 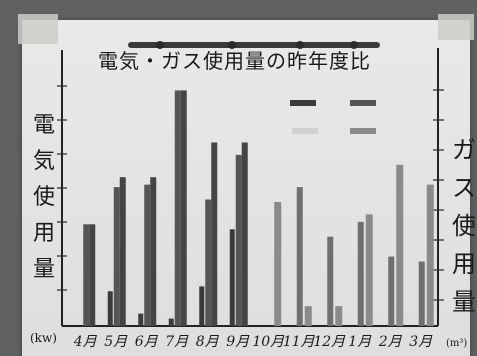 What do you see at coordinates (147, 342) in the screenshot?
I see `x-tick-label: 6月` at bounding box center [147, 342].